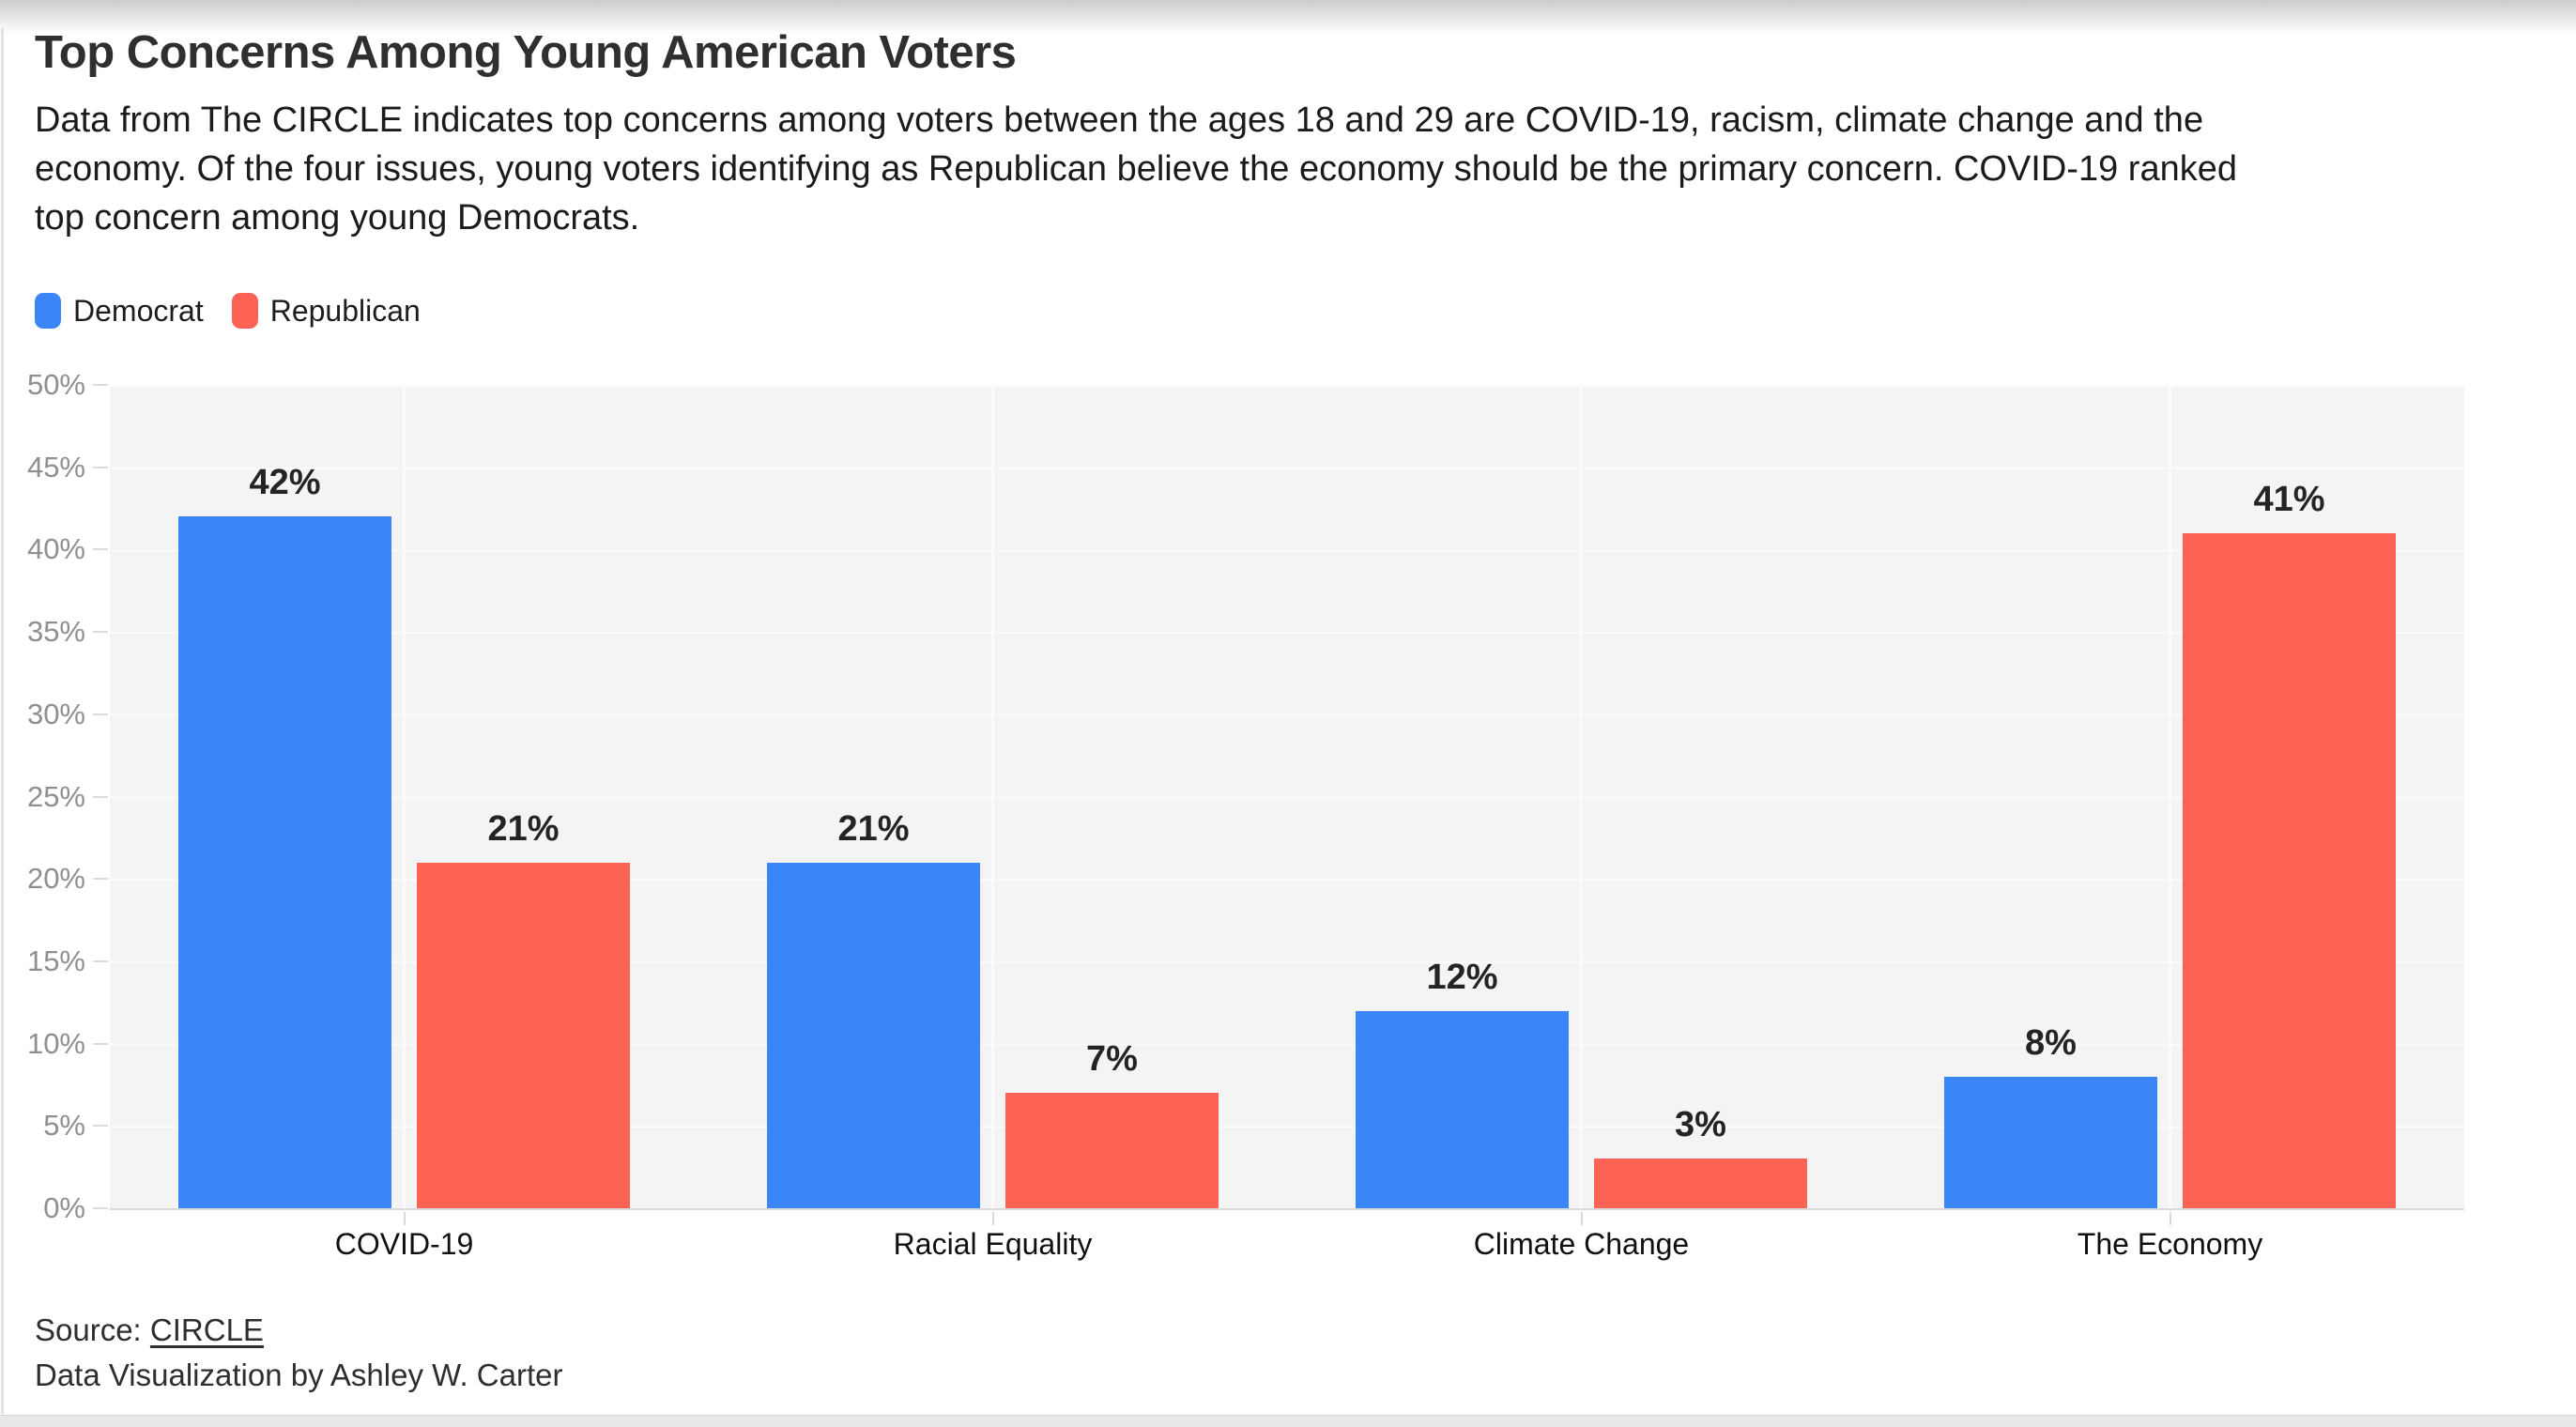 The width and height of the screenshot is (2576, 1427). What do you see at coordinates (55, 384) in the screenshot?
I see `y-tick-label-50: 50%` at bounding box center [55, 384].